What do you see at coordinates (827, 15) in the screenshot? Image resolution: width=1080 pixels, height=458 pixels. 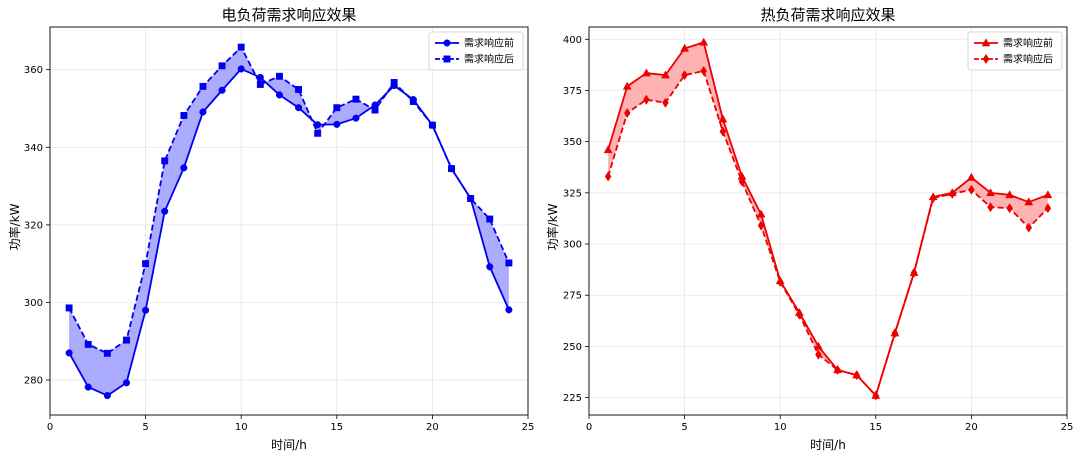 I see `chart-title: 热负荷需求响应效果` at bounding box center [827, 15].